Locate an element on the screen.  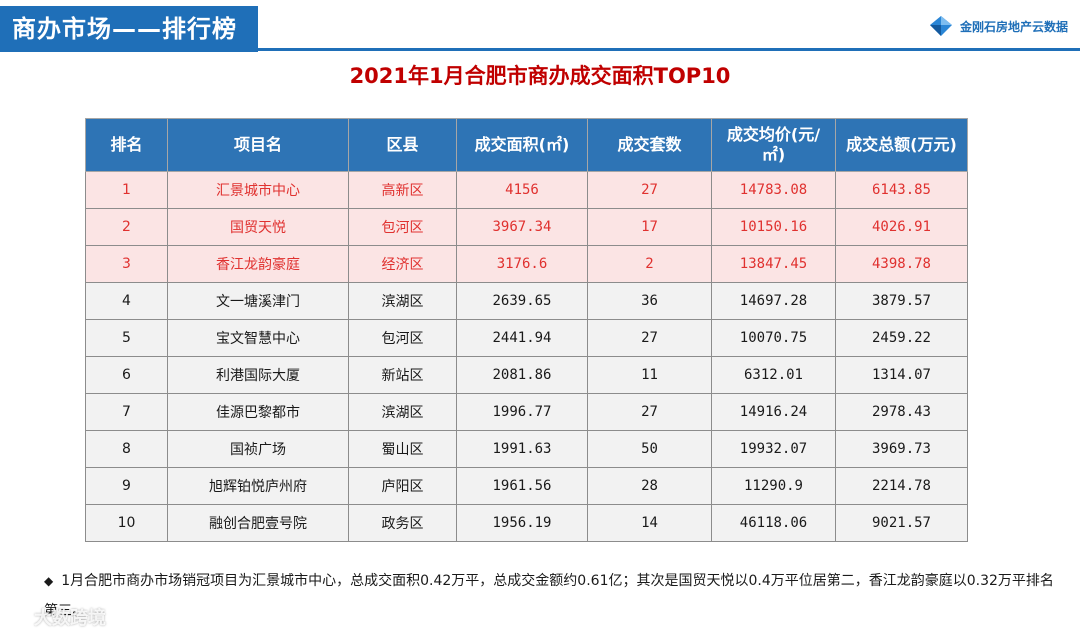
cell-district: 庐阳区 is located at coordinates (402, 486).